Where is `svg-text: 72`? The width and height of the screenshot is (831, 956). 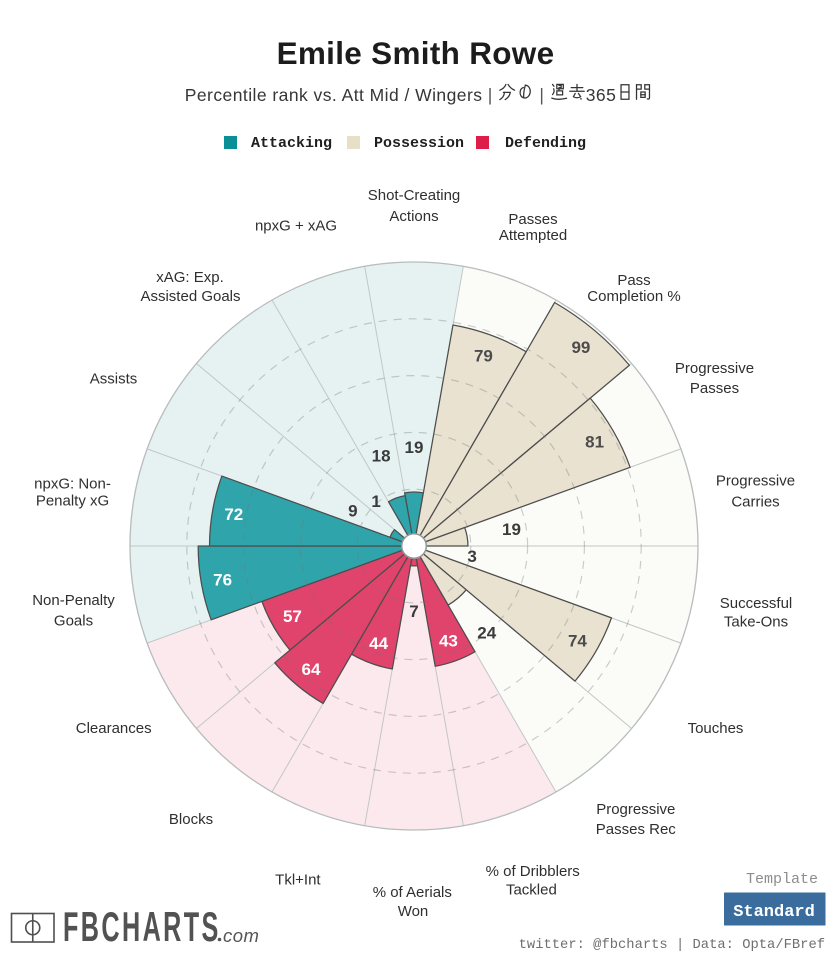 svg-text: 72 is located at coordinates (233, 514).